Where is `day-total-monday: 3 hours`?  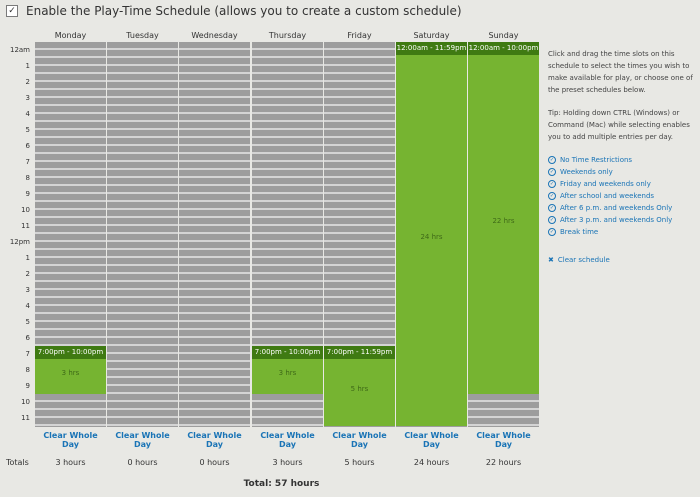
day-total-monday: 3 hours is located at coordinates (70, 462).